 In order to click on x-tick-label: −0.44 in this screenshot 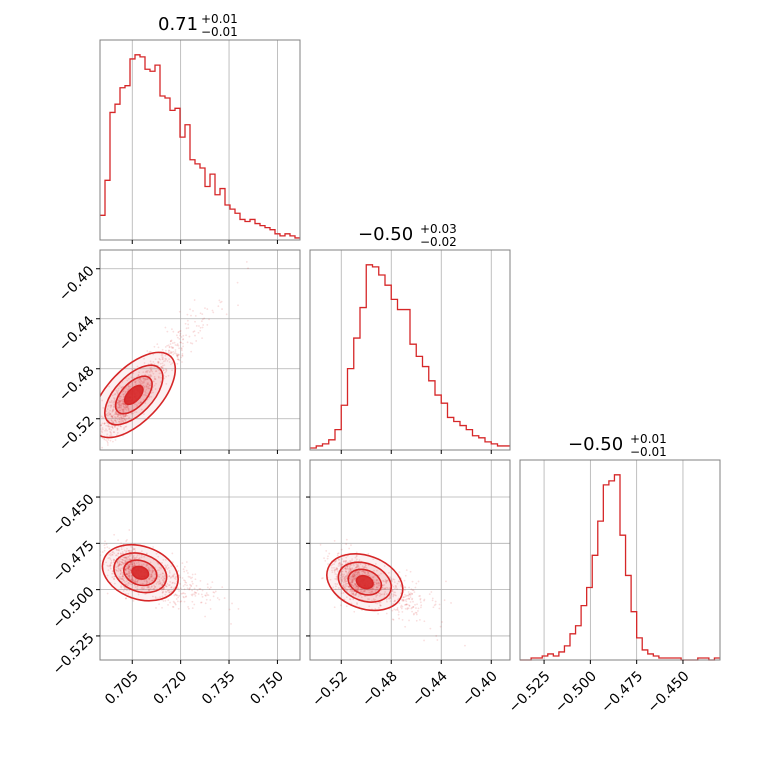, I will do `click(430, 689)`.